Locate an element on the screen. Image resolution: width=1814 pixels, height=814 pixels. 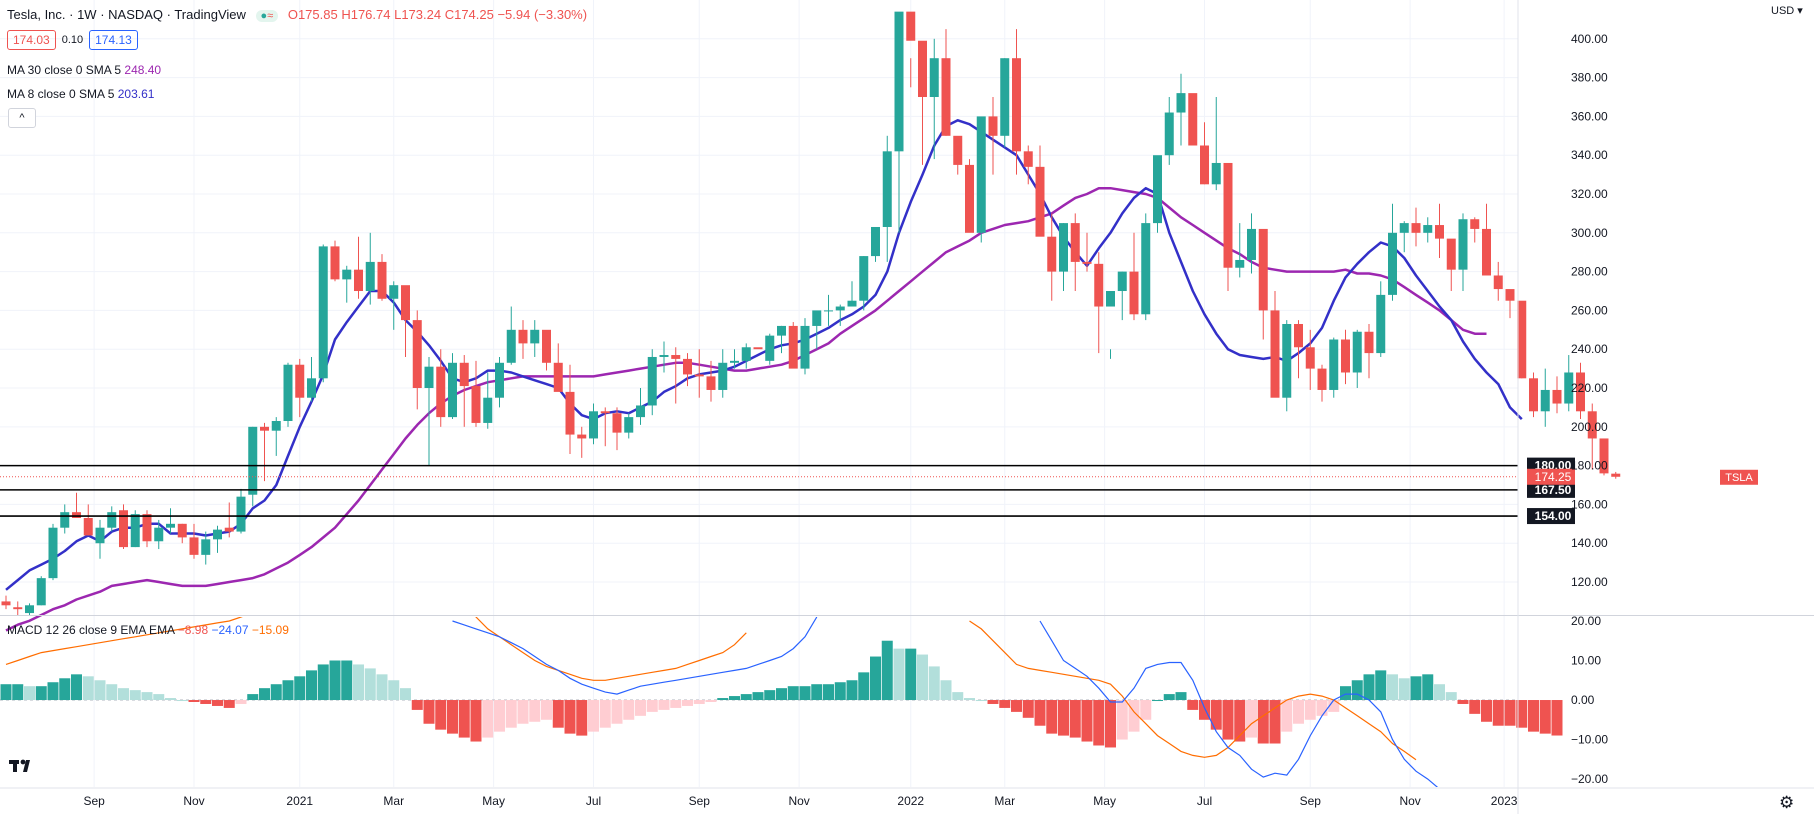
ma8-legend: MA 8 close 0 SMA 5 203.61 is located at coordinates (80, 94).